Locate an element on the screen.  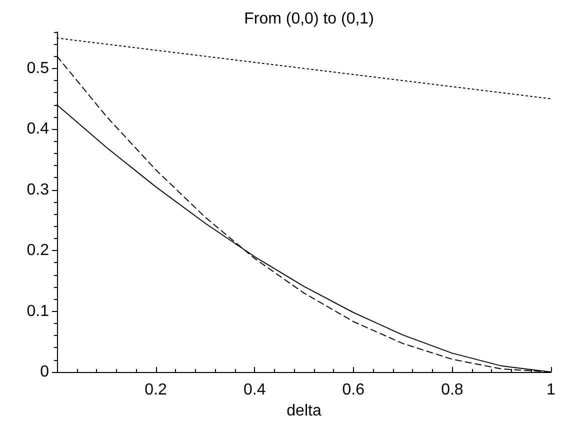
x-tick-label: 1 is located at coordinates (551, 390).